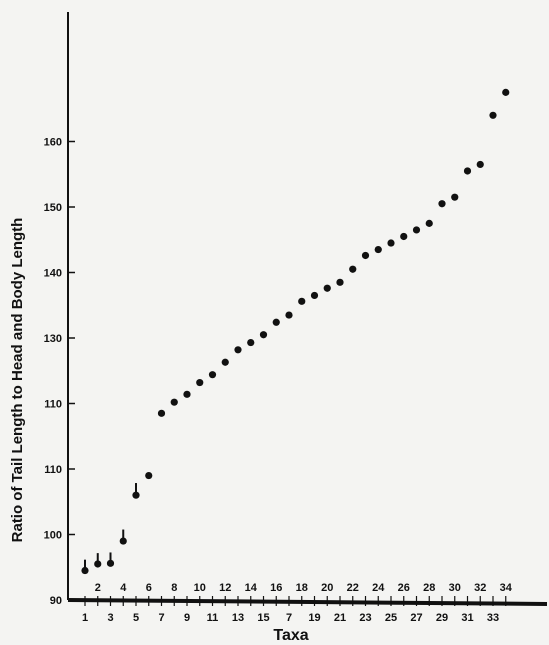 Image resolution: width=549 pixels, height=645 pixels. I want to click on x-tick-label: 12, so click(225, 588).